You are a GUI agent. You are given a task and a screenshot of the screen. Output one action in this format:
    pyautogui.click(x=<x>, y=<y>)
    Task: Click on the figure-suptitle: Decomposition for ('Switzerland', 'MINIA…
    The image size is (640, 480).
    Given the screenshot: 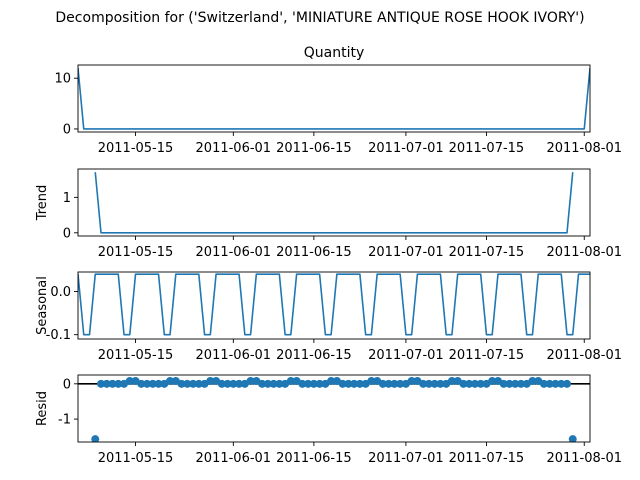 What is the action you would take?
    pyautogui.click(x=319, y=18)
    